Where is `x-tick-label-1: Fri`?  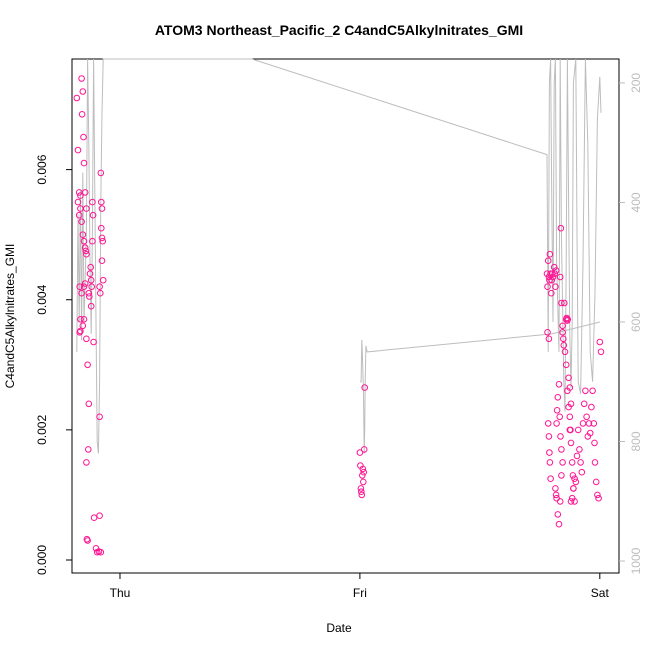
x-tick-label-1: Fri is located at coordinates (360, 593).